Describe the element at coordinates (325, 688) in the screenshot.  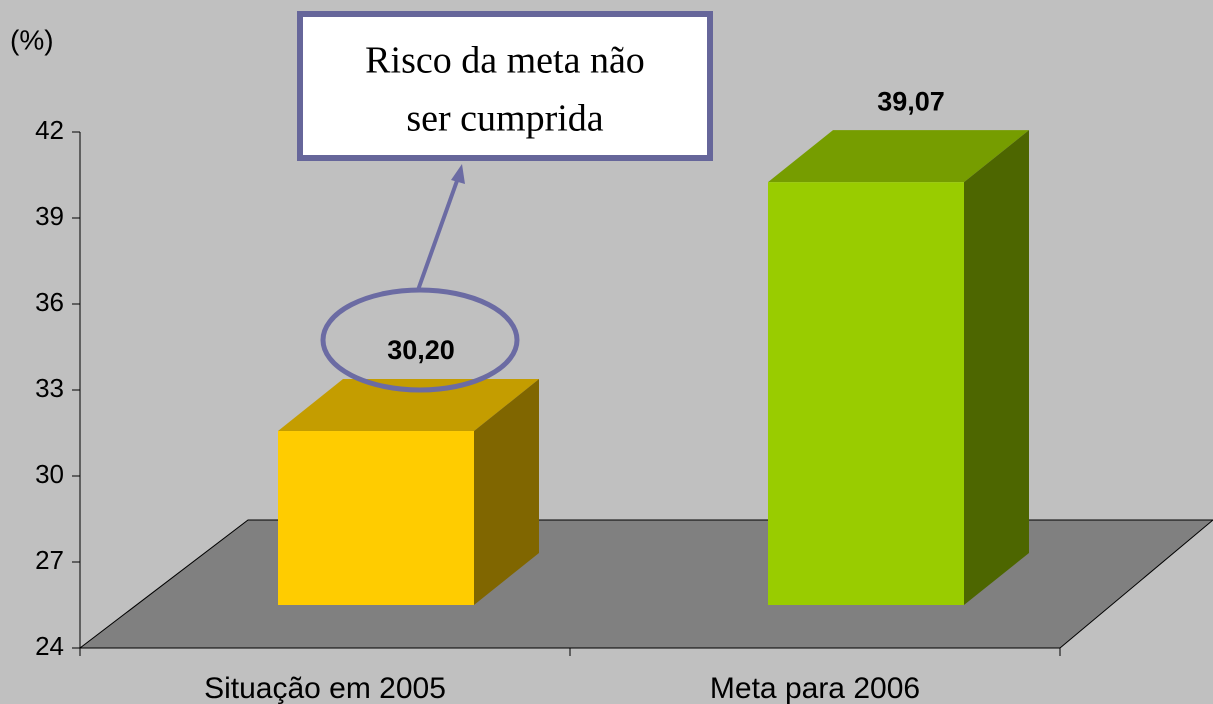
I see `x-tick-label: Situação em 2005` at that location.